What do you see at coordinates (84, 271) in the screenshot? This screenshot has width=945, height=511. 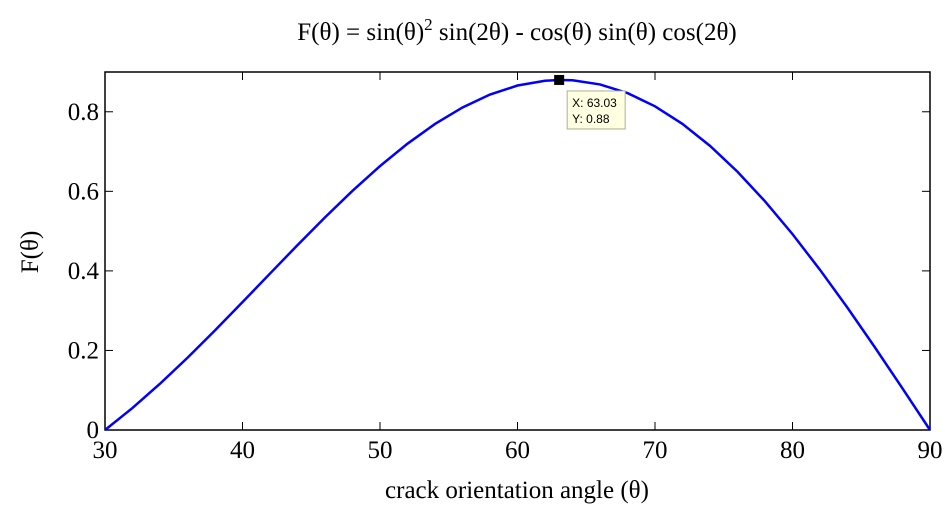 I see `y-tick-label: 0.4` at bounding box center [84, 271].